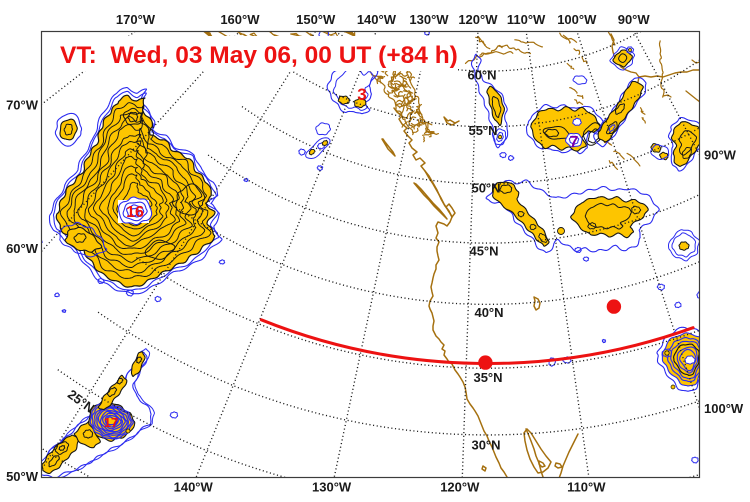 The width and height of the screenshot is (750, 502). Describe the element at coordinates (135, 212) in the screenshot. I see `svg-text: 16` at that location.